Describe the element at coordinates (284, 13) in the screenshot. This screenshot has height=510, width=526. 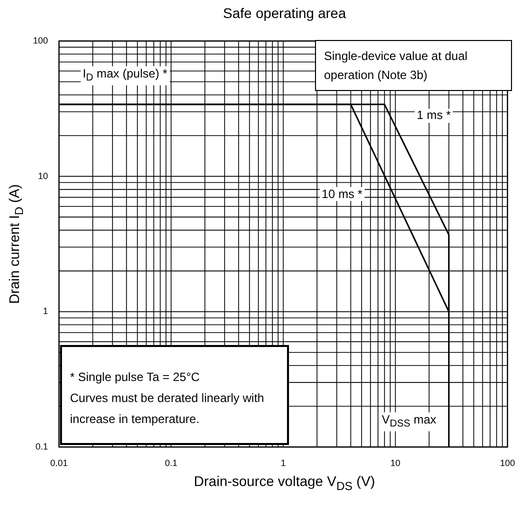
I see `chart-title: Safe operating area` at that location.